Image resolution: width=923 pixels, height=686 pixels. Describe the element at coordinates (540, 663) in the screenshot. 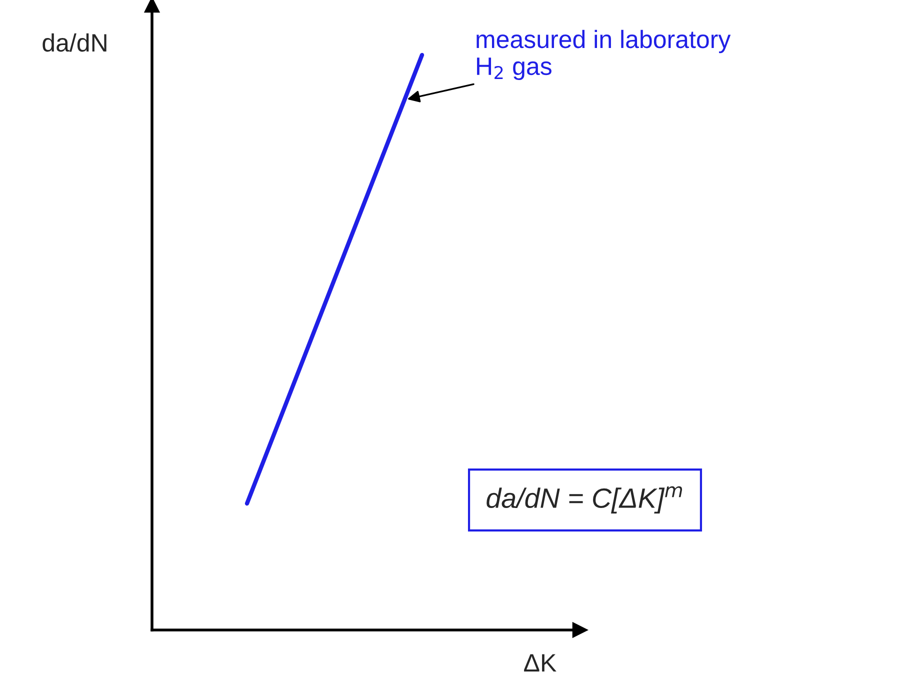

I see `x-axis-title: ΔK` at that location.